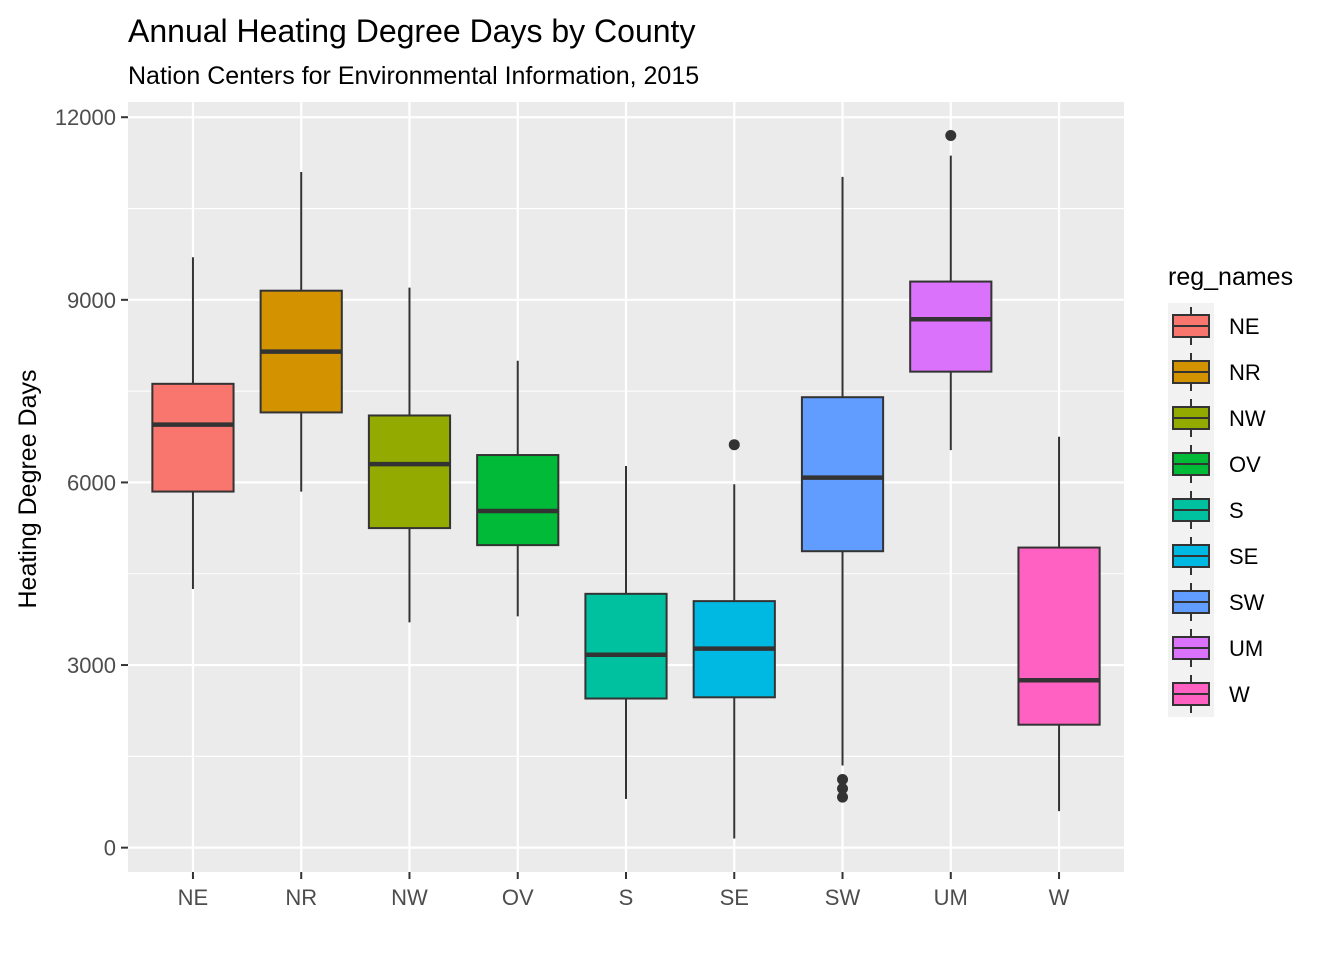 This screenshot has height=960, width=1344. What do you see at coordinates (1244, 326) in the screenshot?
I see `legend-label: NE` at bounding box center [1244, 326].